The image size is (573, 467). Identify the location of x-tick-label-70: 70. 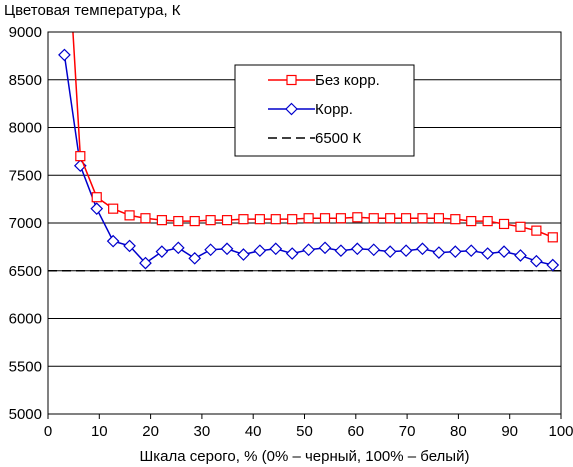
(407, 431).